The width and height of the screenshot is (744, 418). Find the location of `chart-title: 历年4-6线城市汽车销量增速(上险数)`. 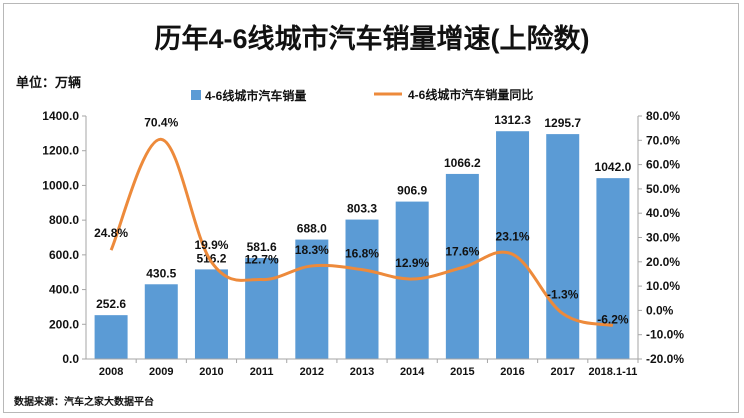

chart-title: 历年4-6线城市汽车销量增速(上险数) is located at coordinates (371, 38).